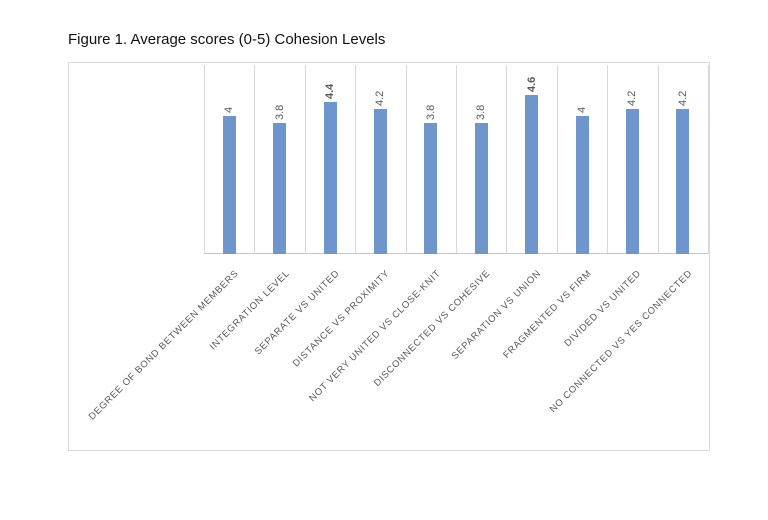 This screenshot has height=520, width=768. I want to click on bar-value-label: 4.6, so click(532, 84).